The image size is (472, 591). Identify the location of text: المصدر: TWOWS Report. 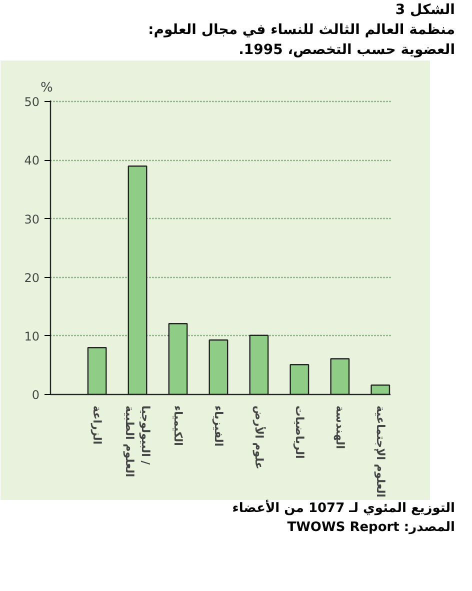
(370, 527).